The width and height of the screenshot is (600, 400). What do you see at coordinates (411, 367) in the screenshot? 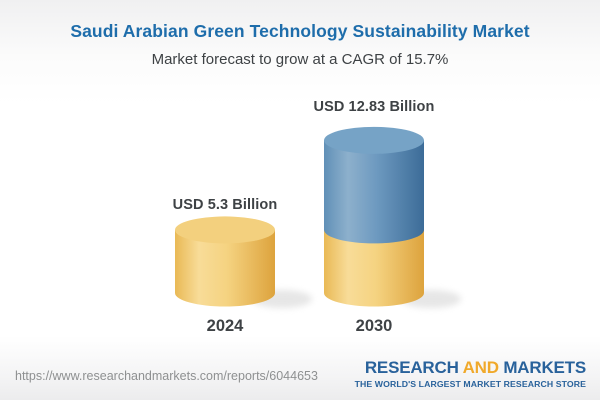
I see `logo-word-research: RESEARCH` at bounding box center [411, 367].